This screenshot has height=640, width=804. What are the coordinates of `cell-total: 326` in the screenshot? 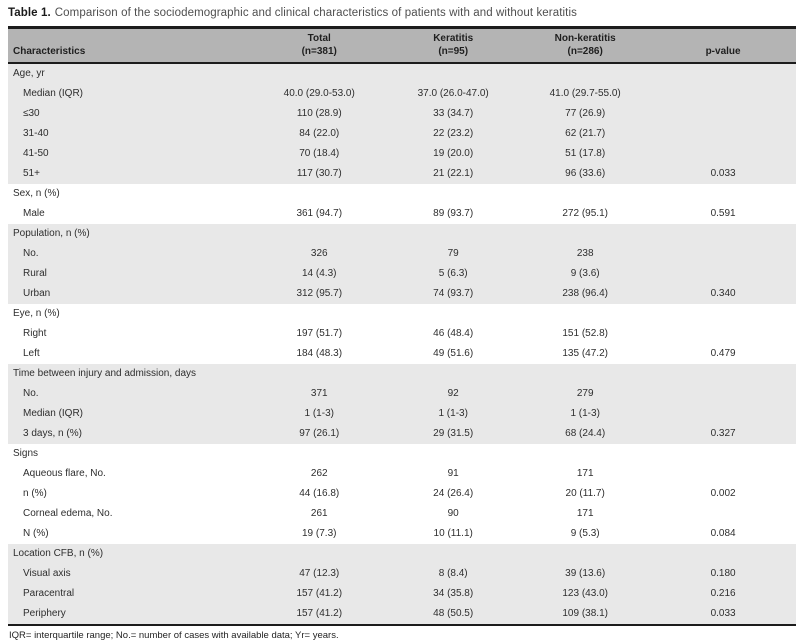 It's located at (319, 253).